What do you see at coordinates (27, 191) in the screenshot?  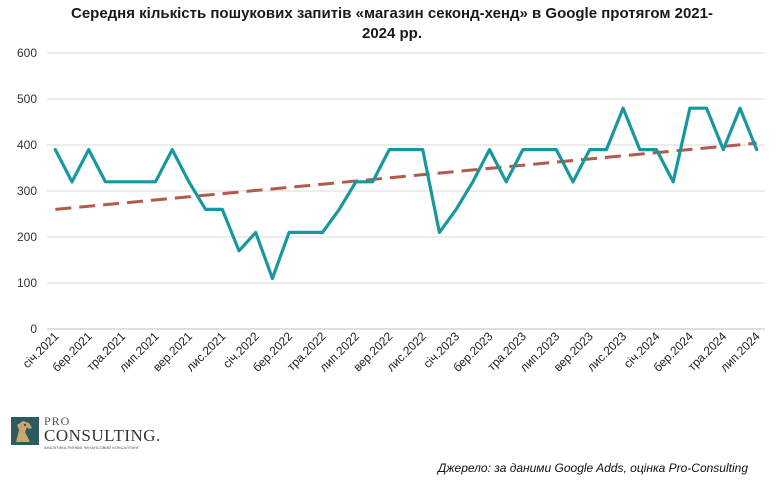 I see `y-tick-label-300: 300` at bounding box center [27, 191].